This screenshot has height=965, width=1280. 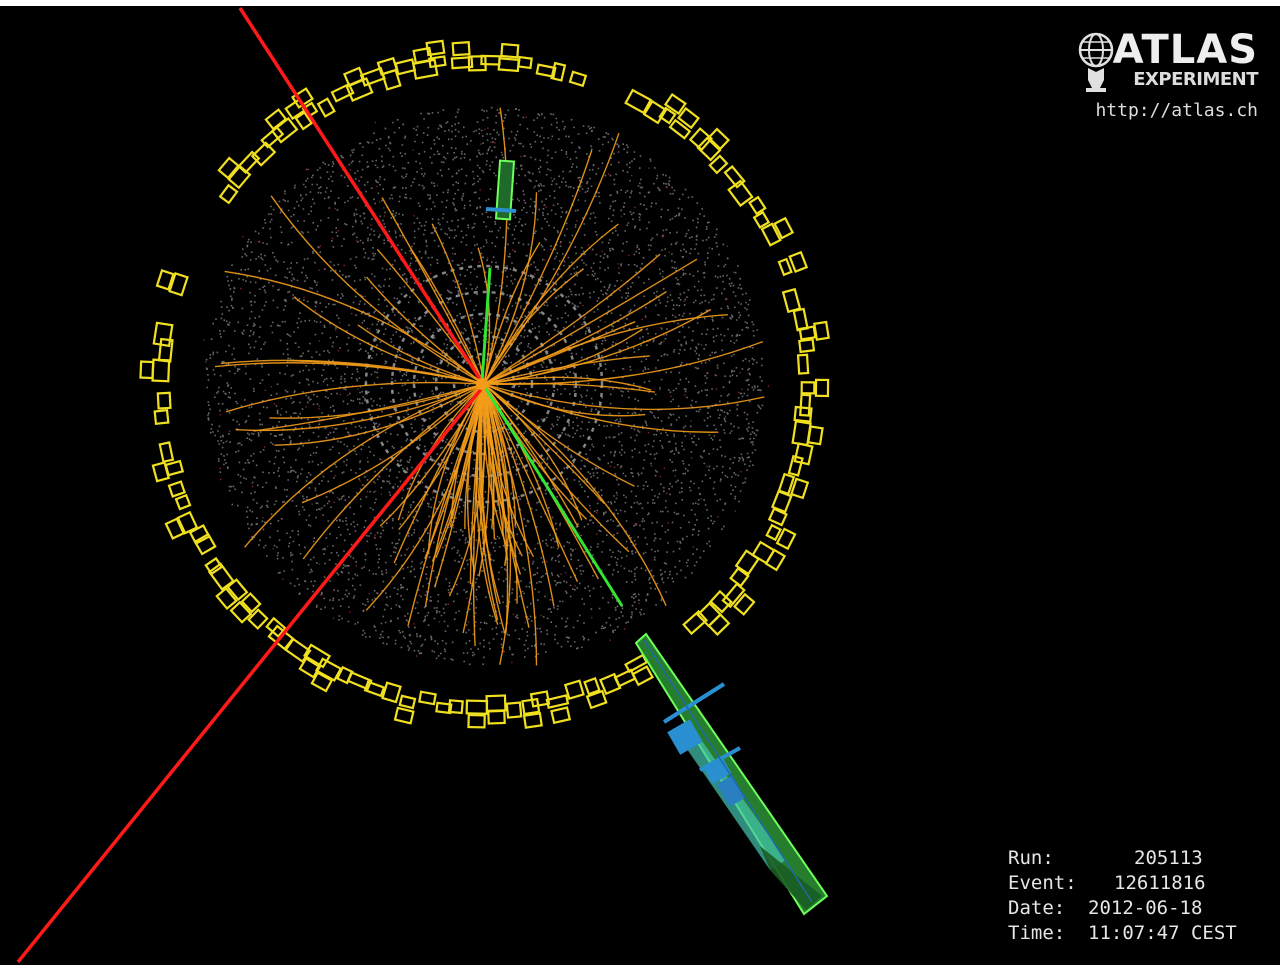 What do you see at coordinates (728, 771) in the screenshot?
I see `jet-axis` at bounding box center [728, 771].